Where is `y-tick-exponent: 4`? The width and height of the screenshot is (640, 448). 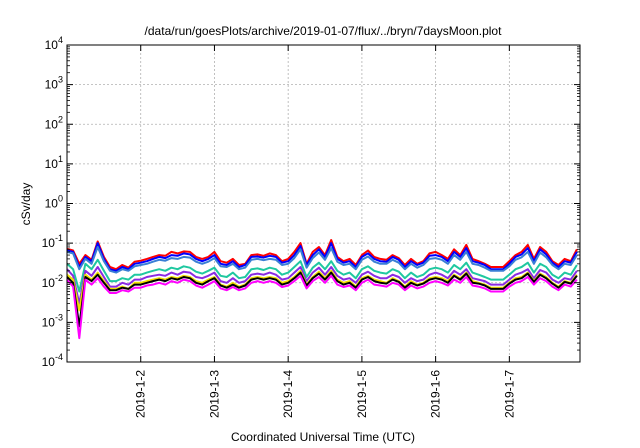 y-tick-exponent: 4 is located at coordinates (60, 40).